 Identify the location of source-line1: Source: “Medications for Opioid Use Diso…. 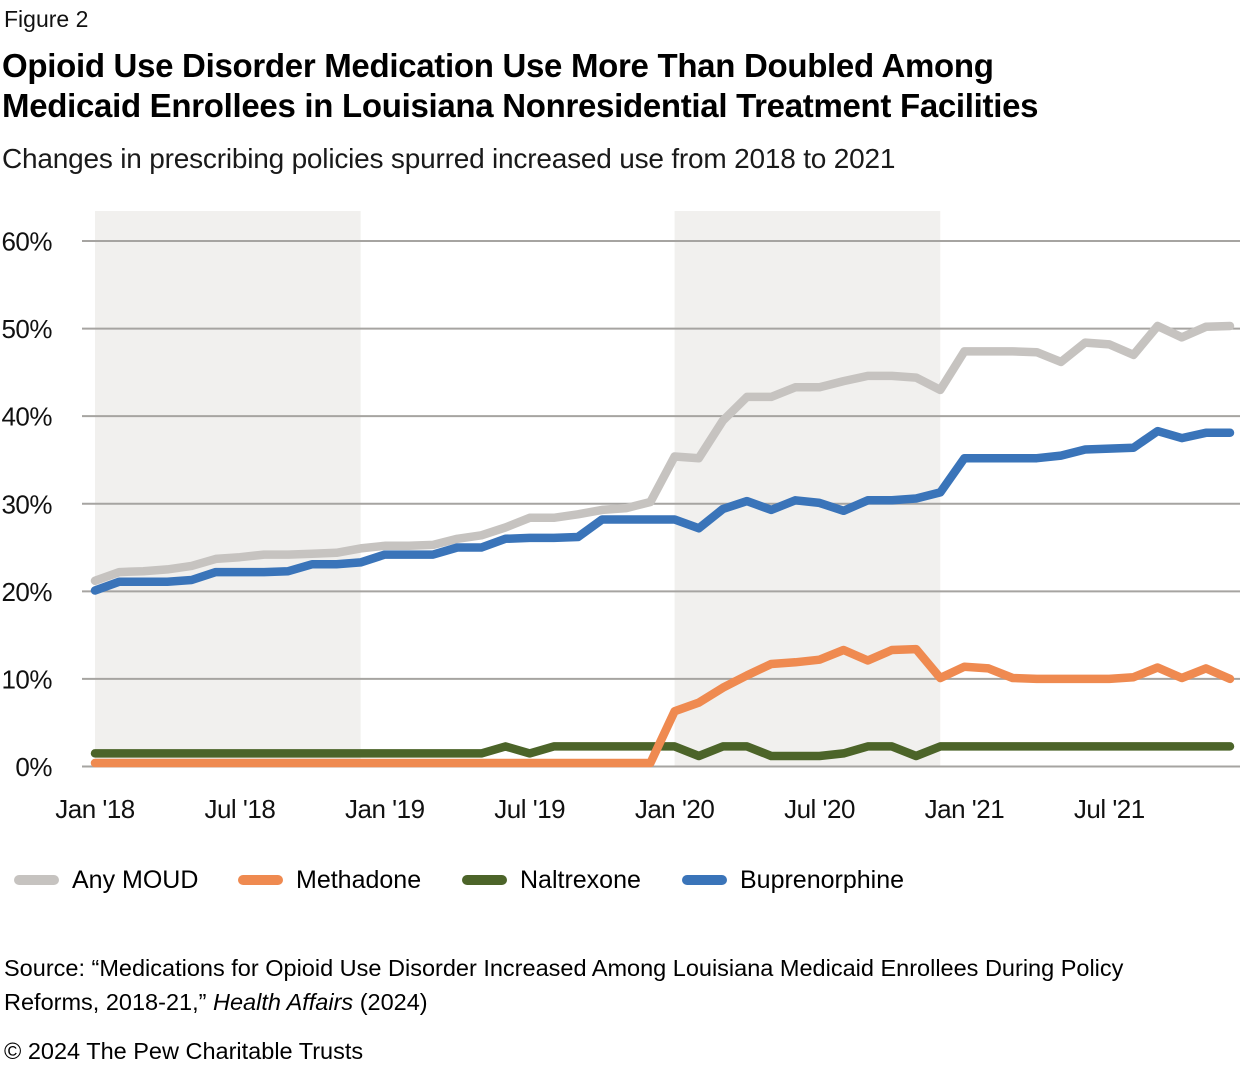
(564, 968).